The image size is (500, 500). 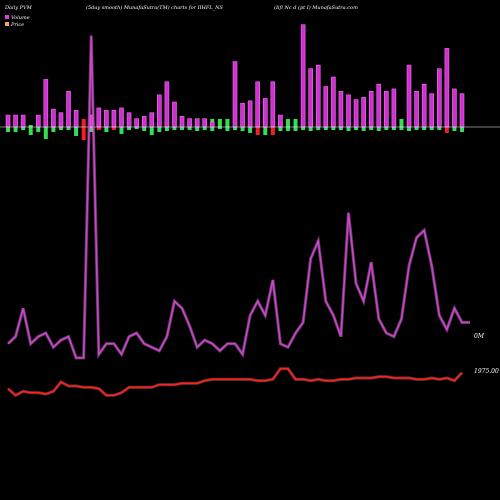 I want to click on chart-header-right: (Iifl Nc d (pt I) MunafaSutra.com, so click(x=316, y=7).